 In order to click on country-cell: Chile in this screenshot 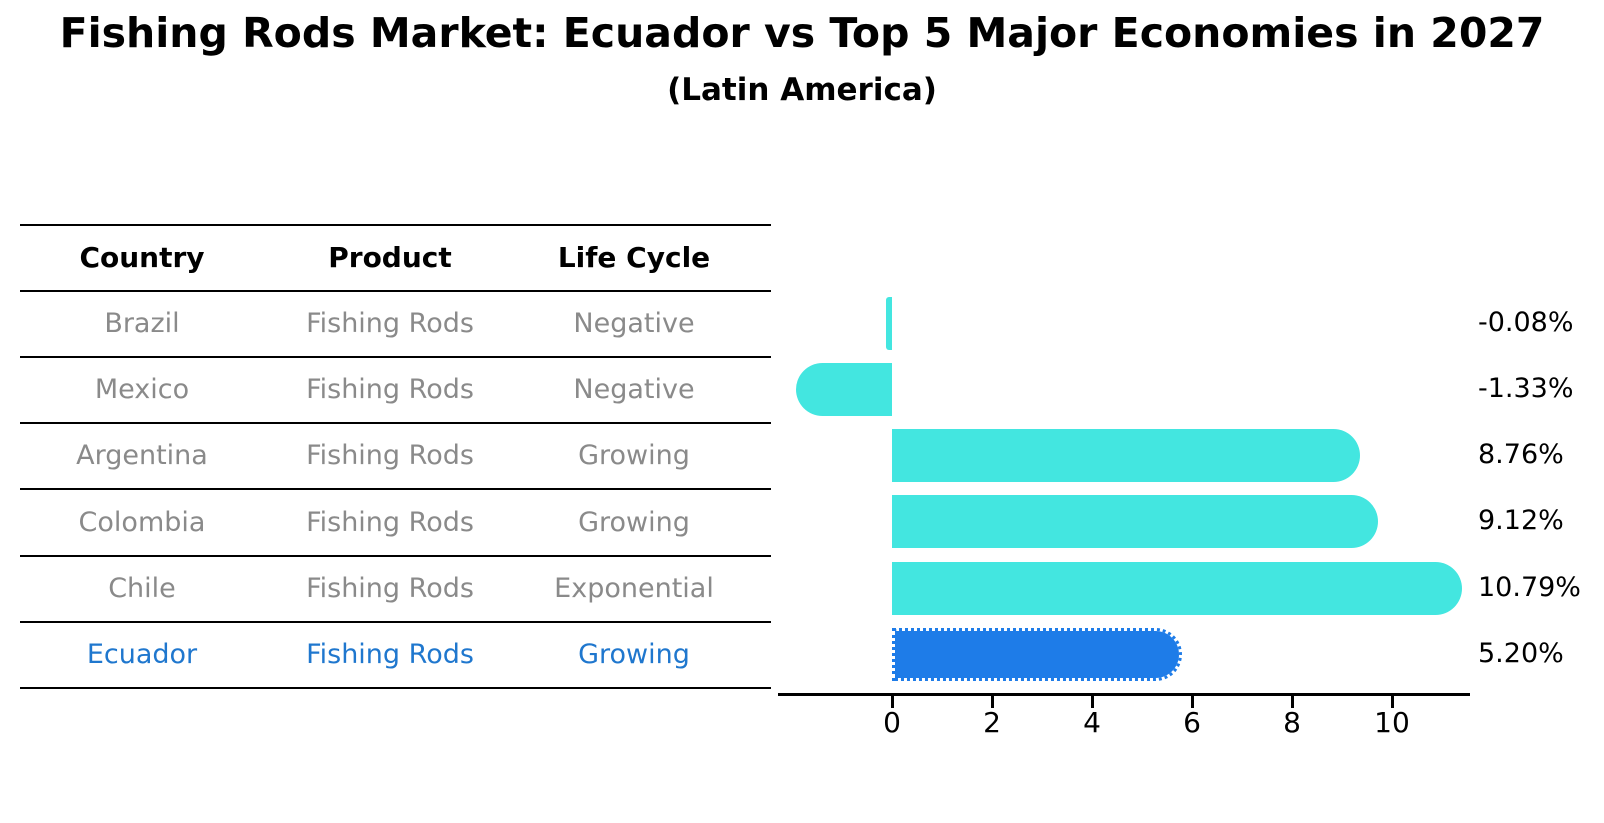, I will do `click(142, 588)`.